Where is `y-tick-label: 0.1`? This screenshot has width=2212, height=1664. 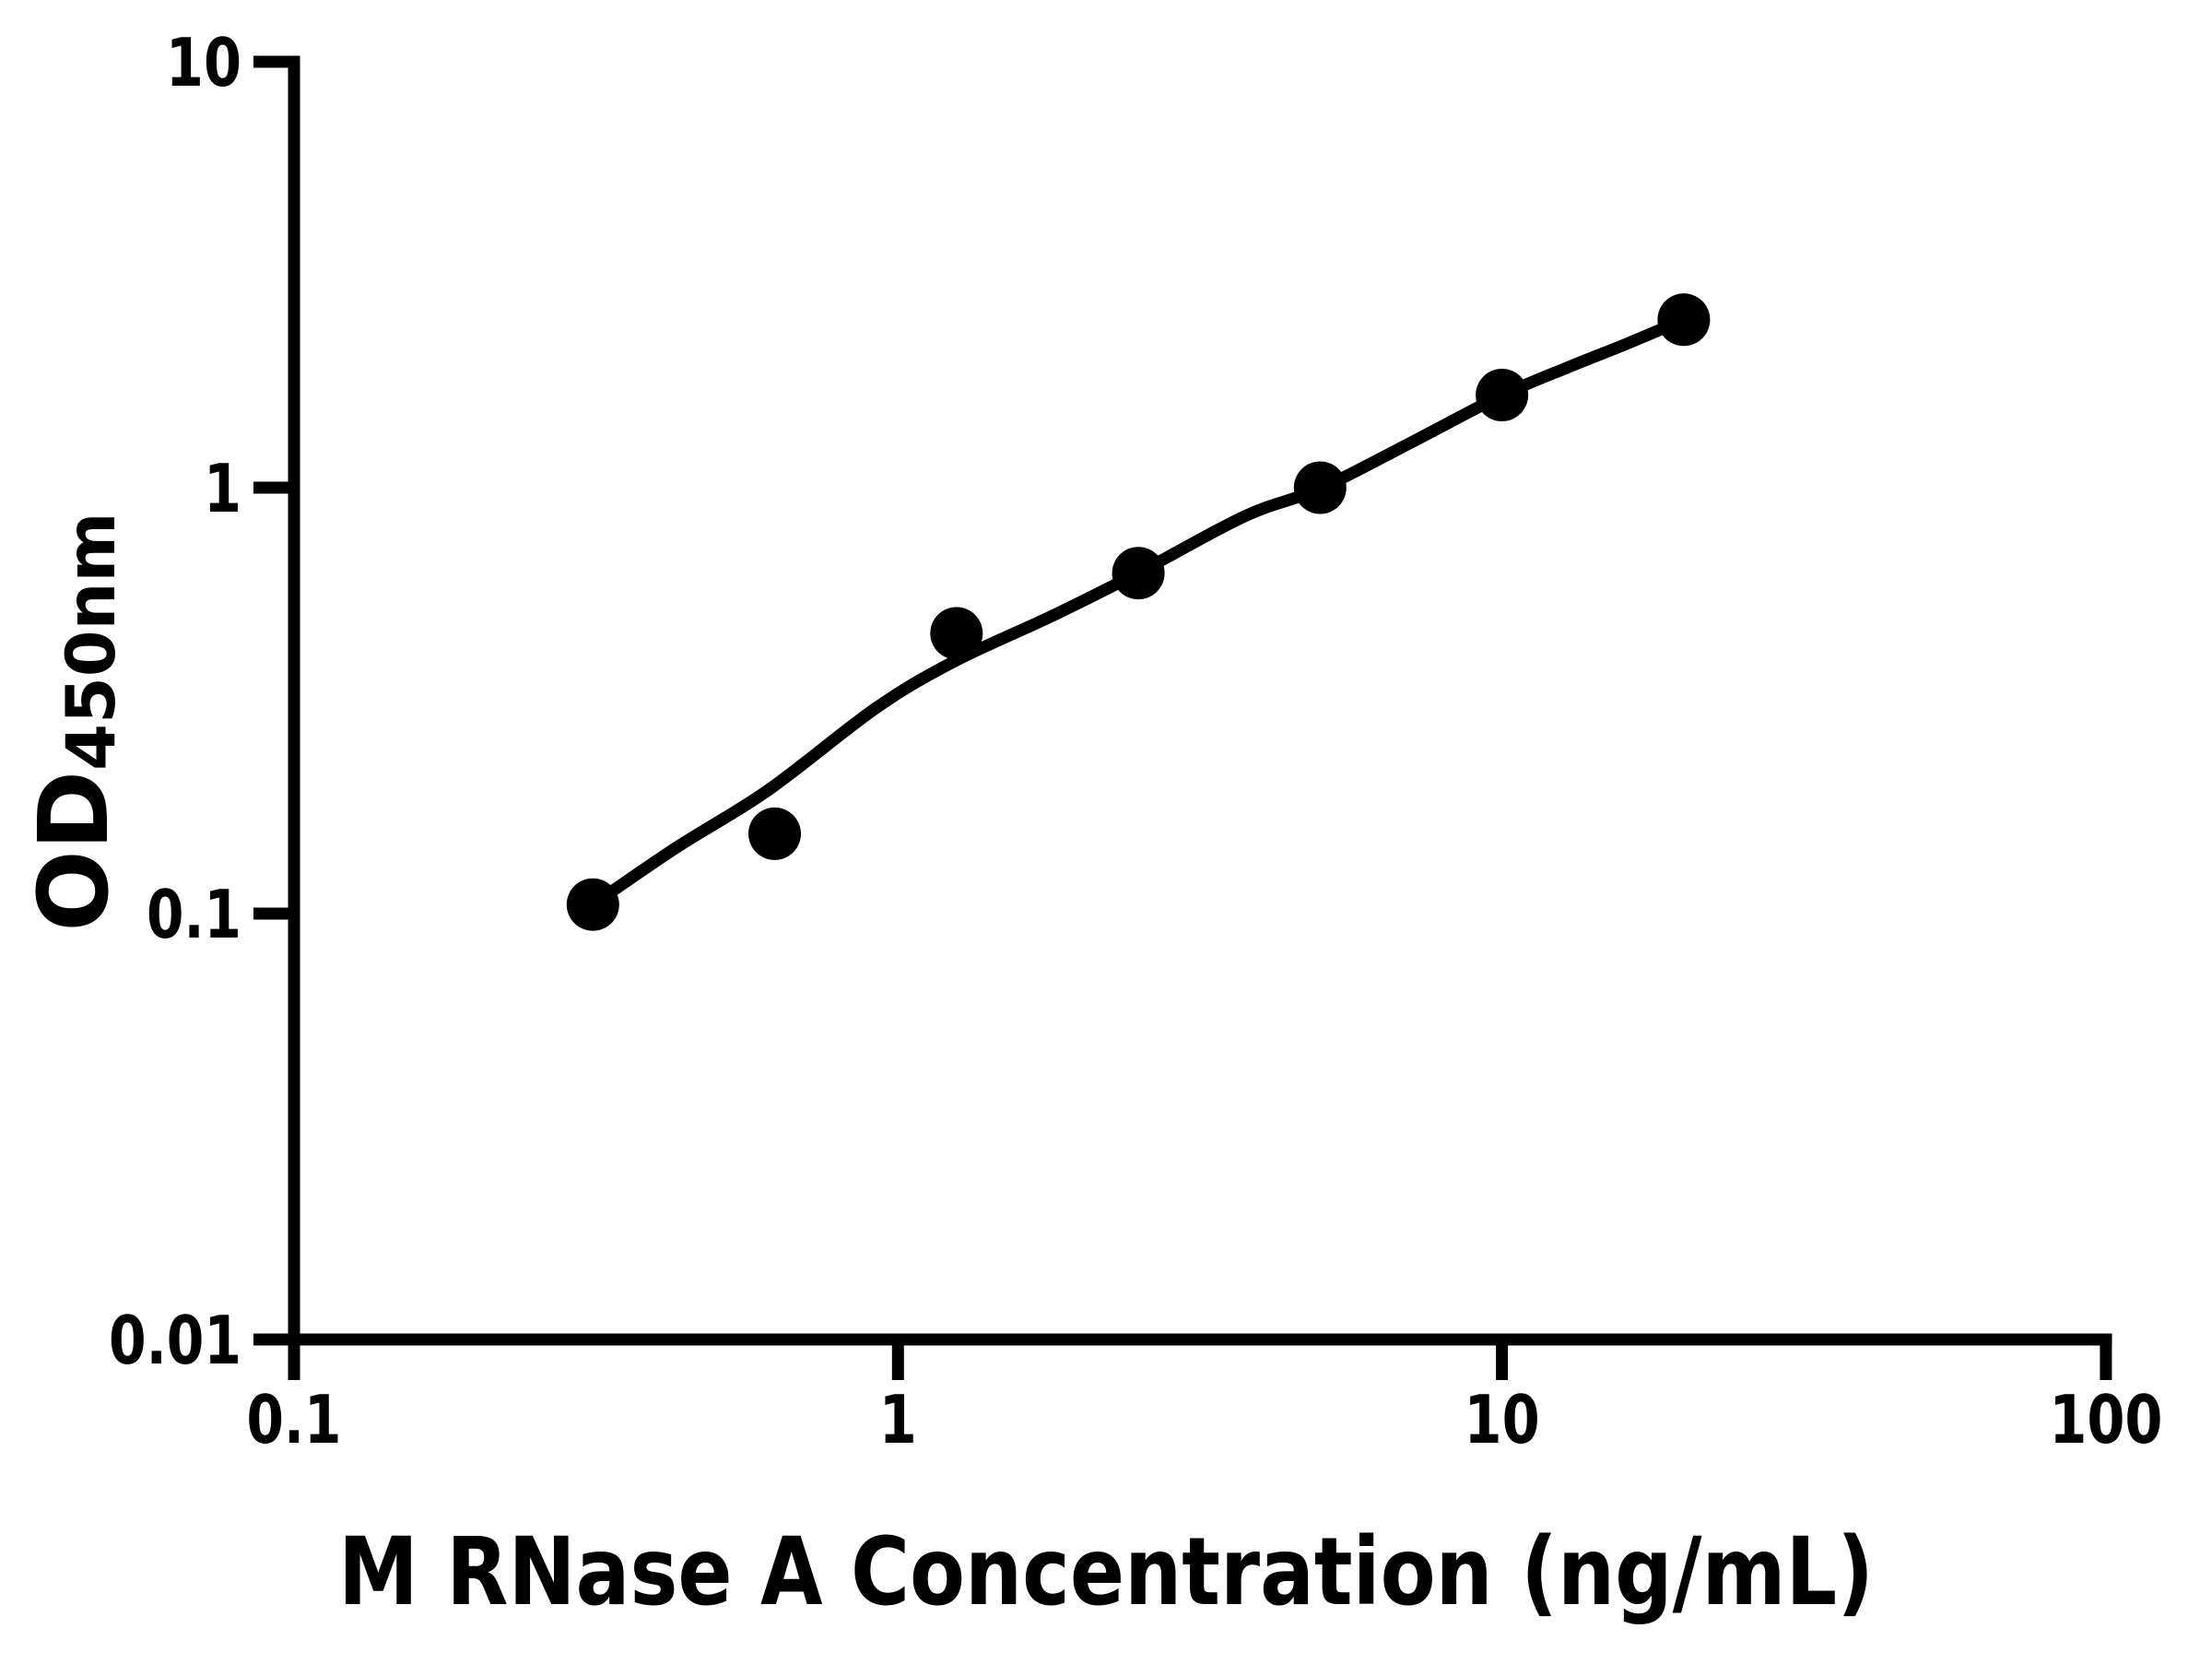
y-tick-label: 0.1 is located at coordinates (194, 914).